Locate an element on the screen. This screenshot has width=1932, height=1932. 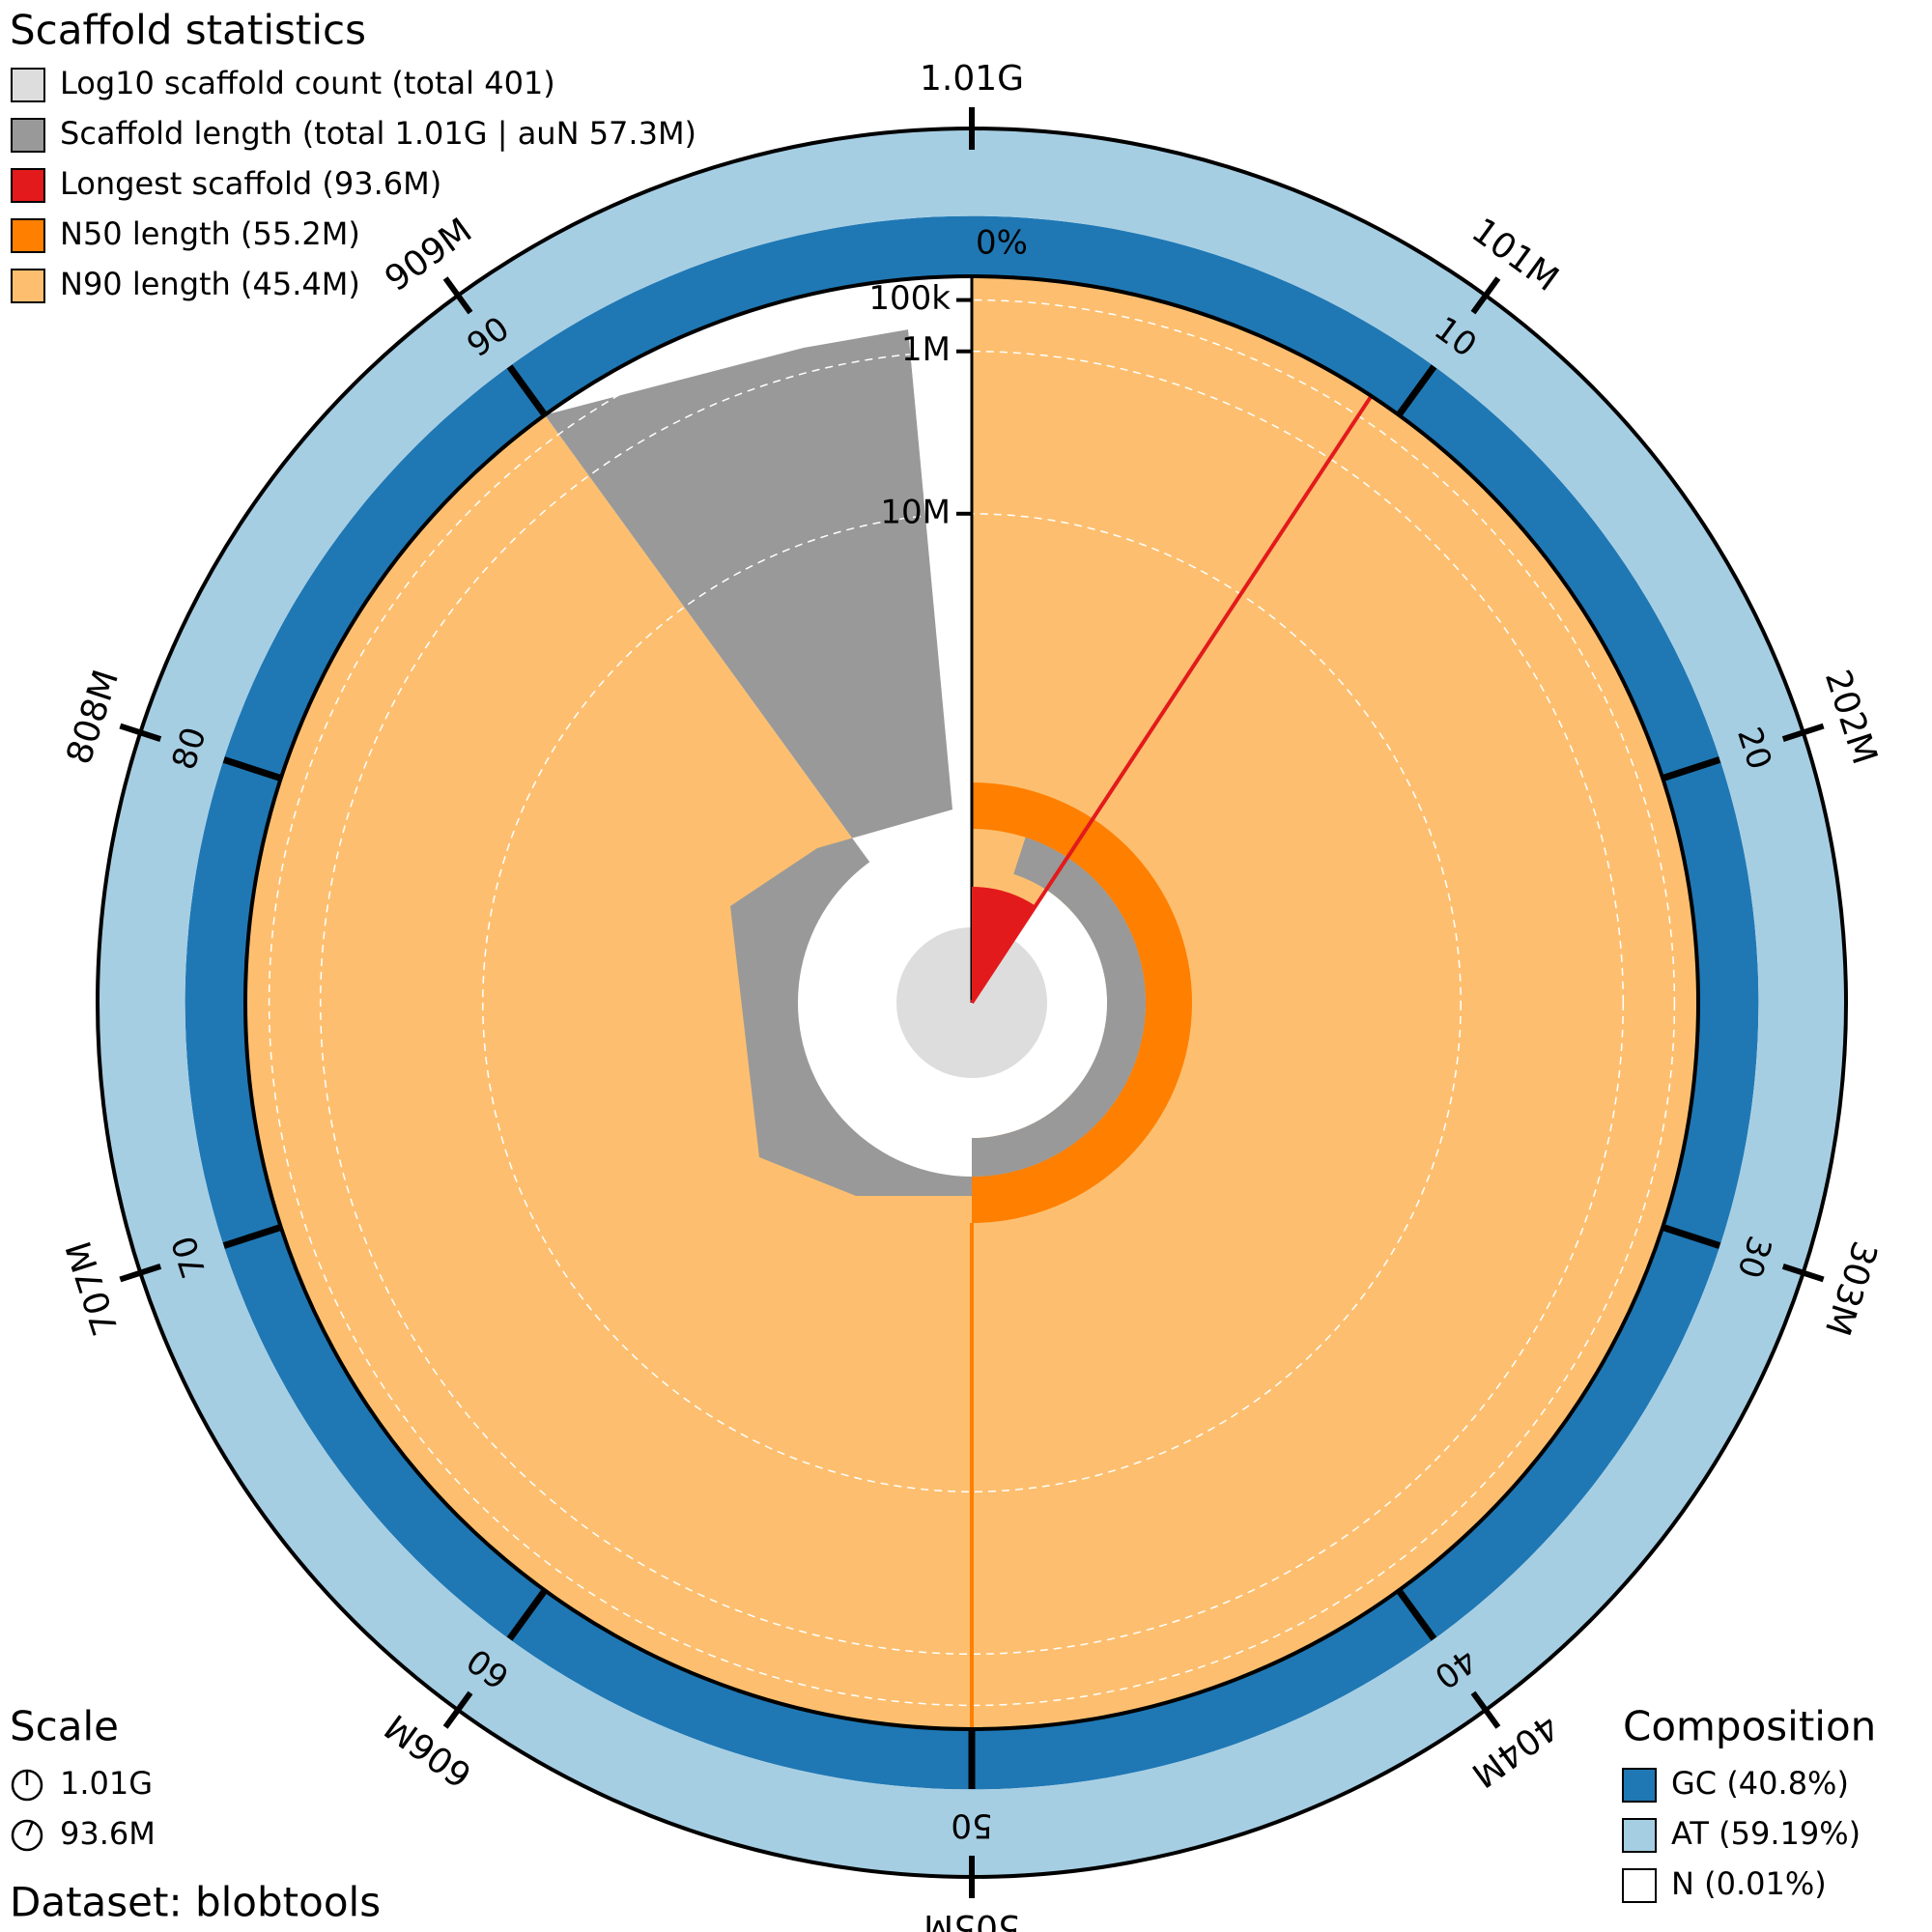
composition-label: GC (40.8%) is located at coordinates (1760, 1783).